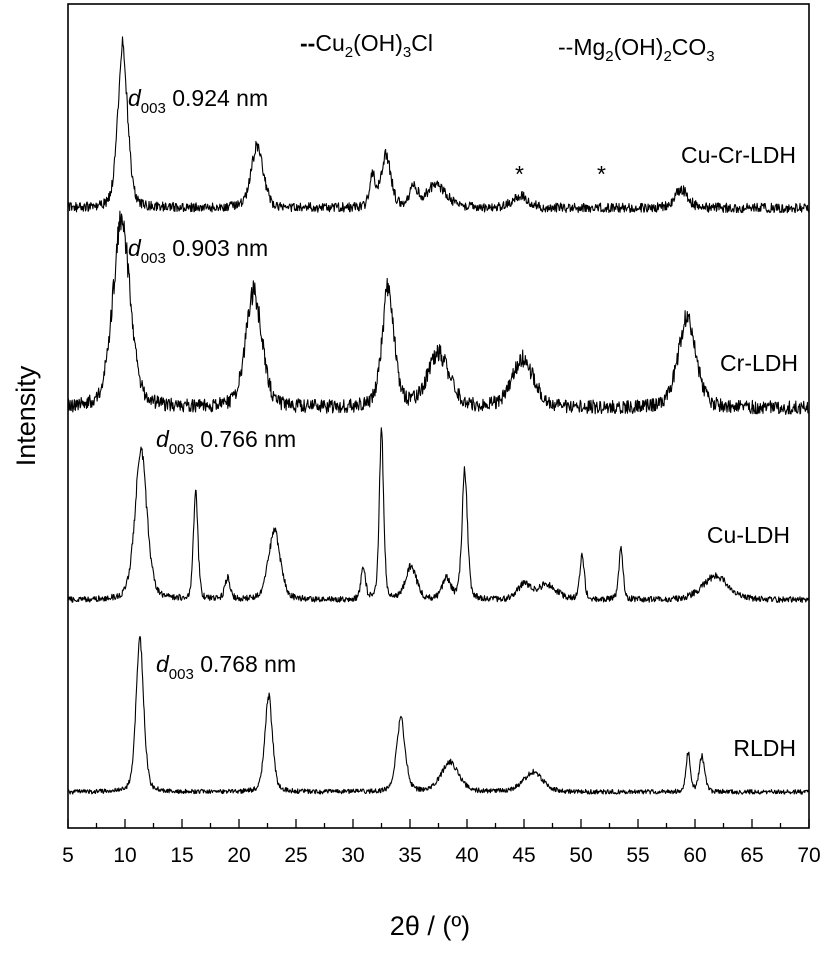 This screenshot has width=827, height=954. I want to click on legend: --Cu2(OH)3Cl --Mg2(OH)2CO3, so click(507, 47).